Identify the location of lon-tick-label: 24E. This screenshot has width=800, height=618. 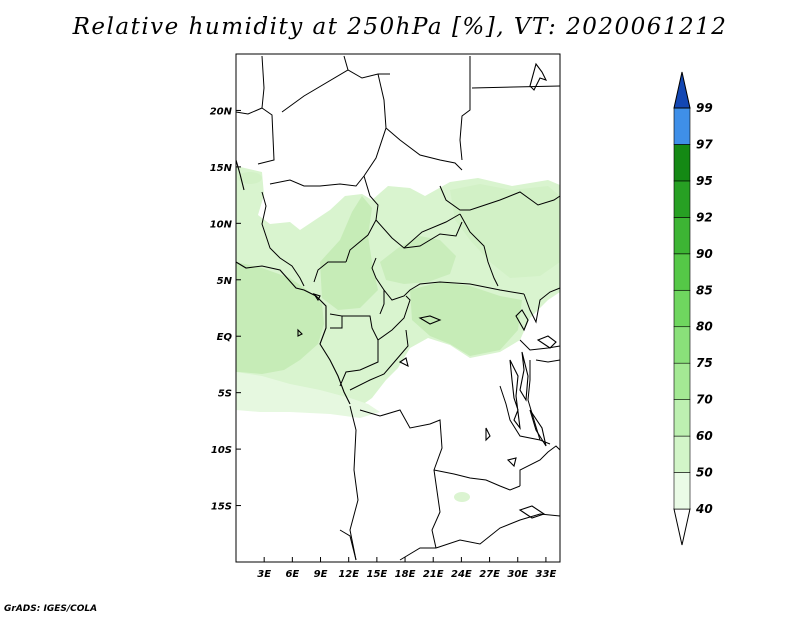
(461, 574).